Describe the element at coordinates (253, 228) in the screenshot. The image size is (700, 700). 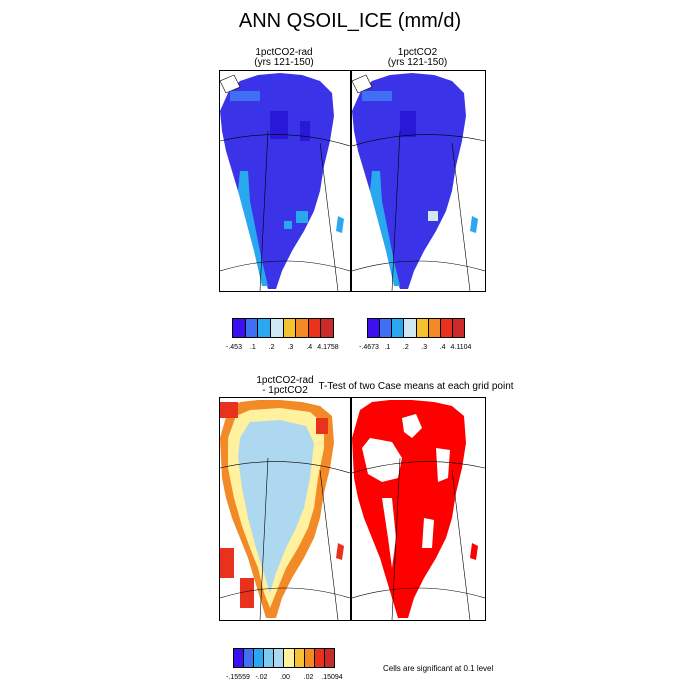
I see `margin-field` at that location.